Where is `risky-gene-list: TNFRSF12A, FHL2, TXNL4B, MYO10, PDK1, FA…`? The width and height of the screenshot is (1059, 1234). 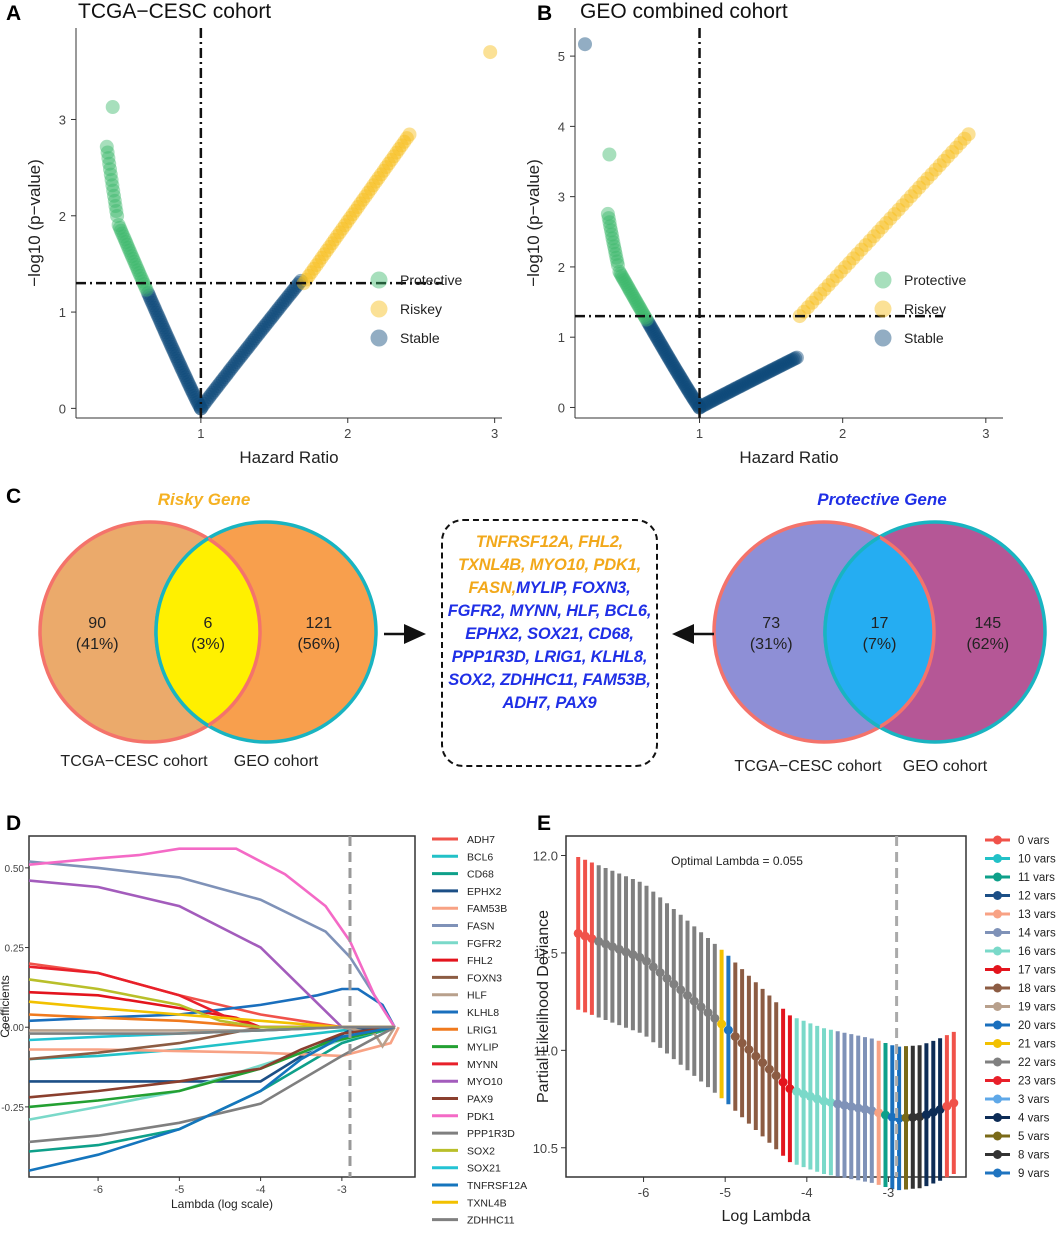
risky-gene-list: TNFRSF12A, FHL2, TXNL4B, MYO10, PDK1, FA… is located at coordinates (549, 565).